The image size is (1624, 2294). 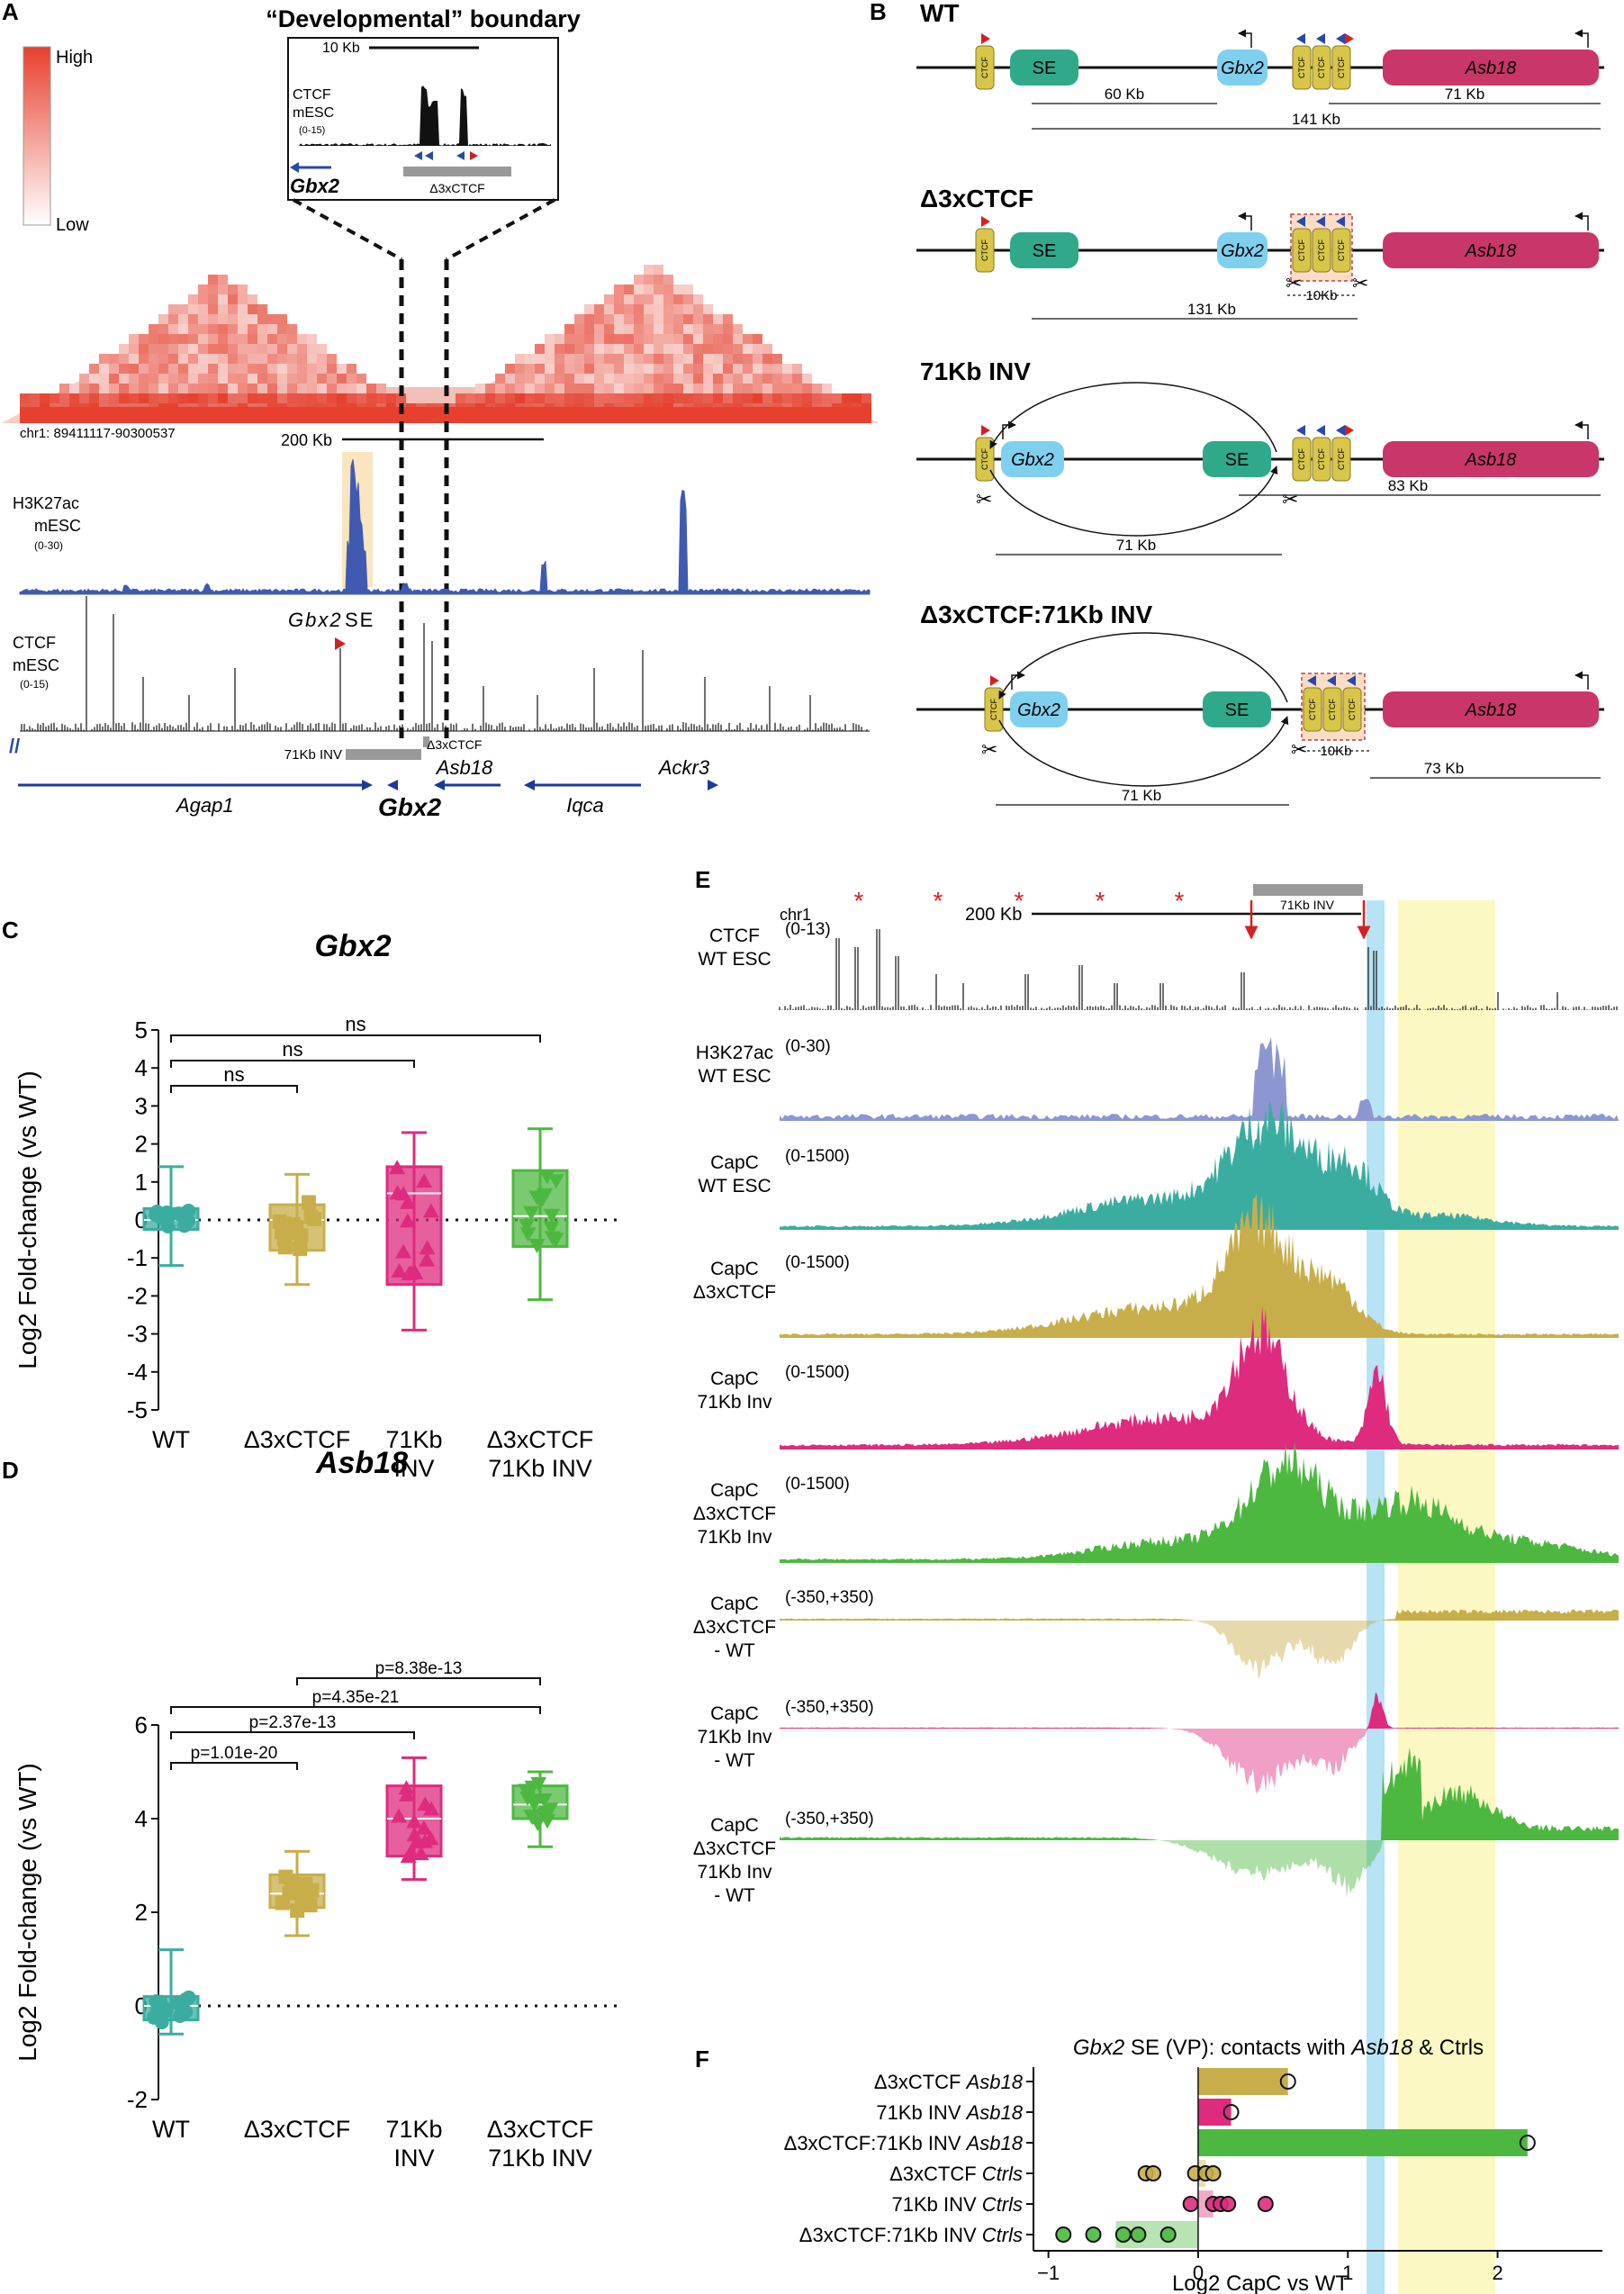 I want to click on b1-ctcf-del-2-label: CTCF, so click(x=1341, y=250).